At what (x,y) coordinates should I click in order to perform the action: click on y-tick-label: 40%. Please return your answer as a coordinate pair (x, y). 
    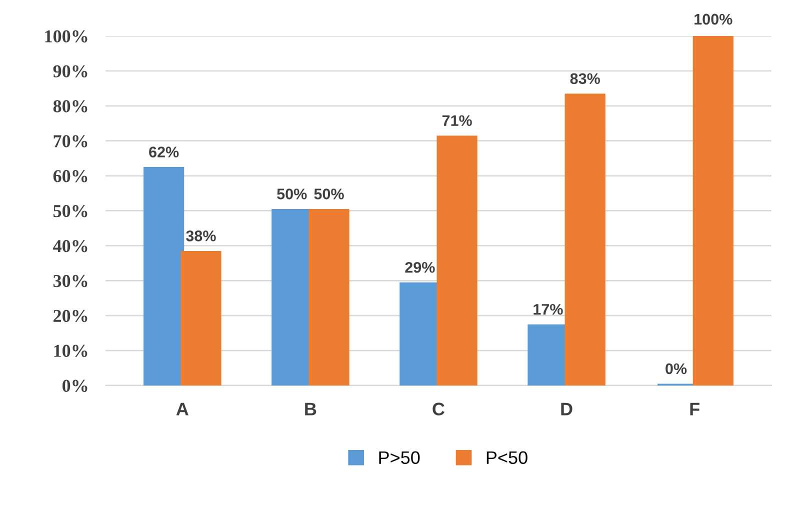
    Looking at the image, I should click on (70, 246).